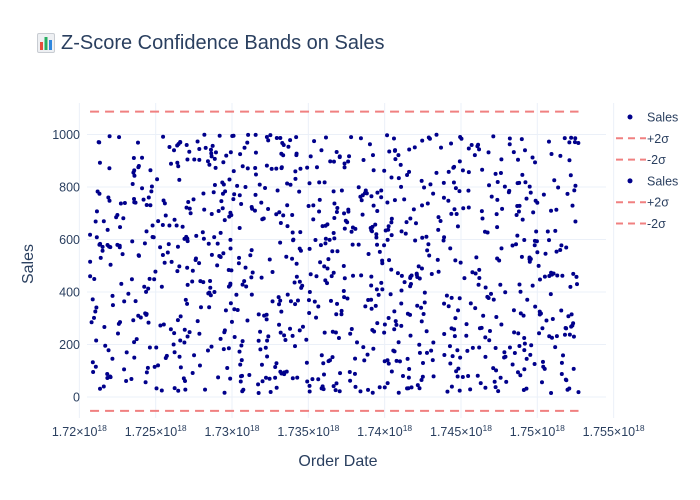  Describe the element at coordinates (102, 428) in the screenshot. I see `x-tick-exponent: 18` at that location.